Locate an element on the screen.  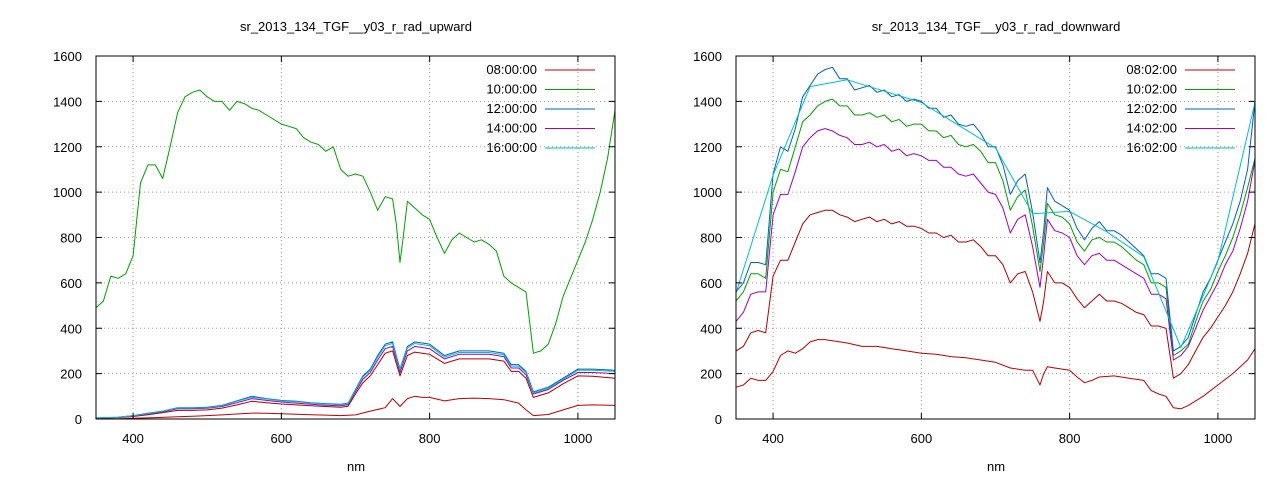
legend: 08:02:00 10:02:00 12:02:00 14:02:00 16:02:00 is located at coordinates (1180, 108).